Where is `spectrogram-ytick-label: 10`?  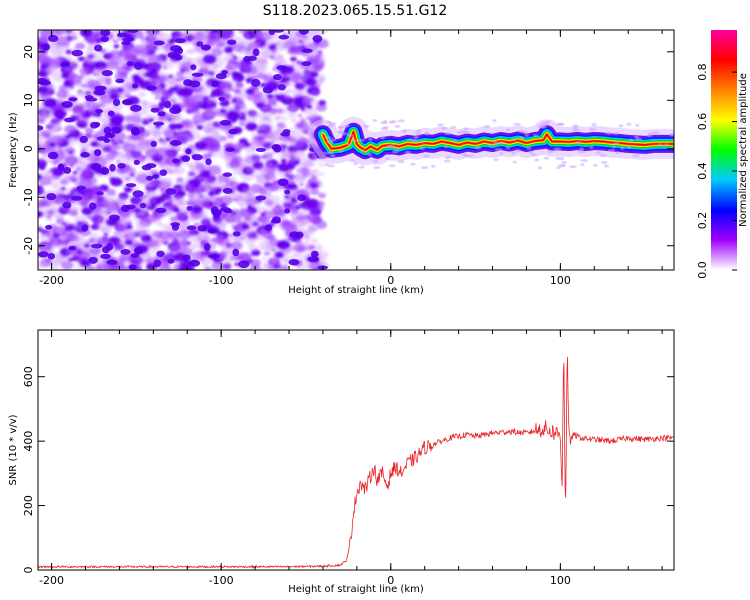
spectrogram-ytick-label: 10 is located at coordinates (28, 100).